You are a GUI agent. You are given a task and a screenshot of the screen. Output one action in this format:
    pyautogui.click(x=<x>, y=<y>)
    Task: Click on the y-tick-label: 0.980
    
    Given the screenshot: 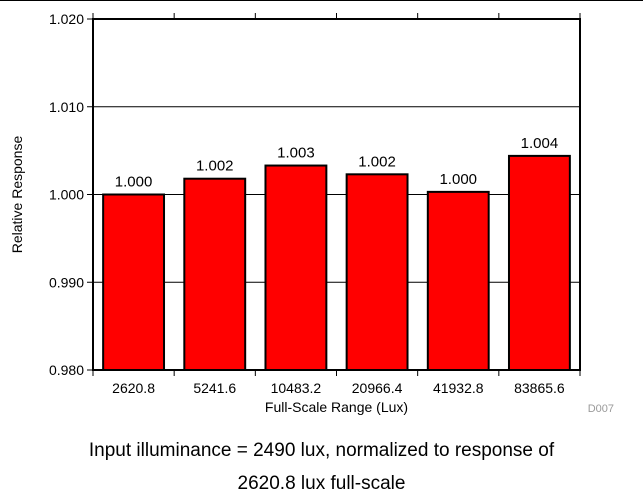 What is the action you would take?
    pyautogui.click(x=66, y=370)
    